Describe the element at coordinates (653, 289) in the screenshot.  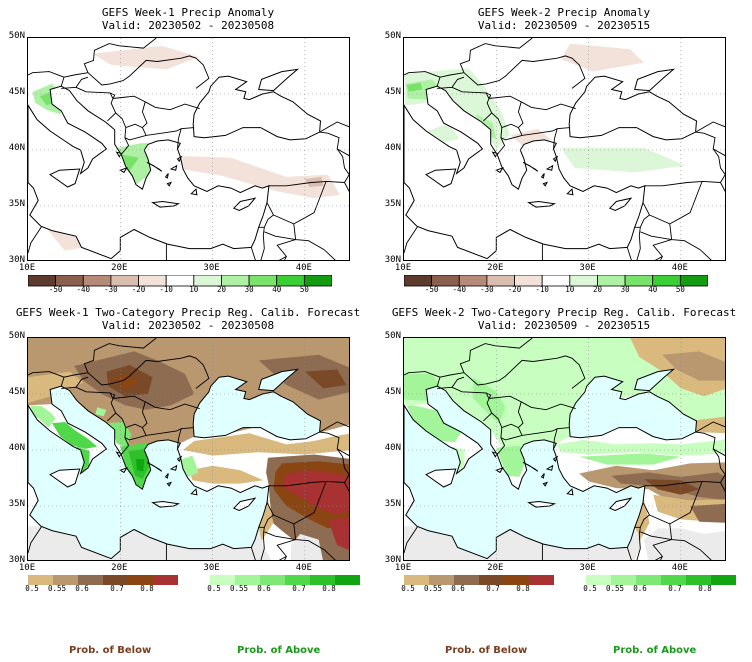
I see `colorbar-label: 40` at that location.